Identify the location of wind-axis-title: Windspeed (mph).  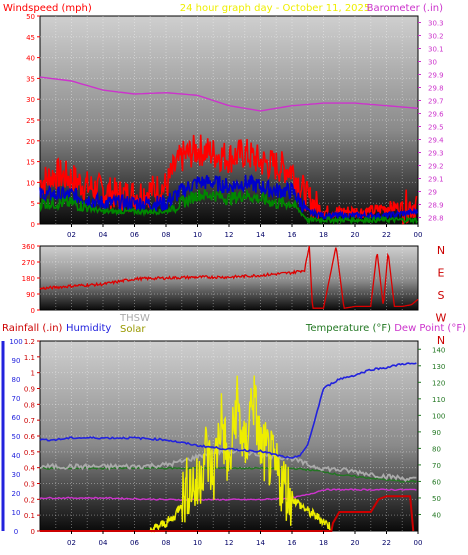
(47, 8).